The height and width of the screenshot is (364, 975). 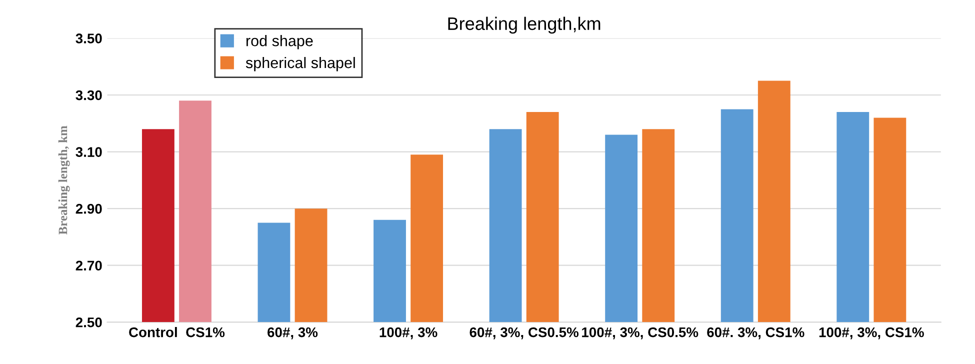 I want to click on y-tick-label: 2.70, so click(x=89, y=265).